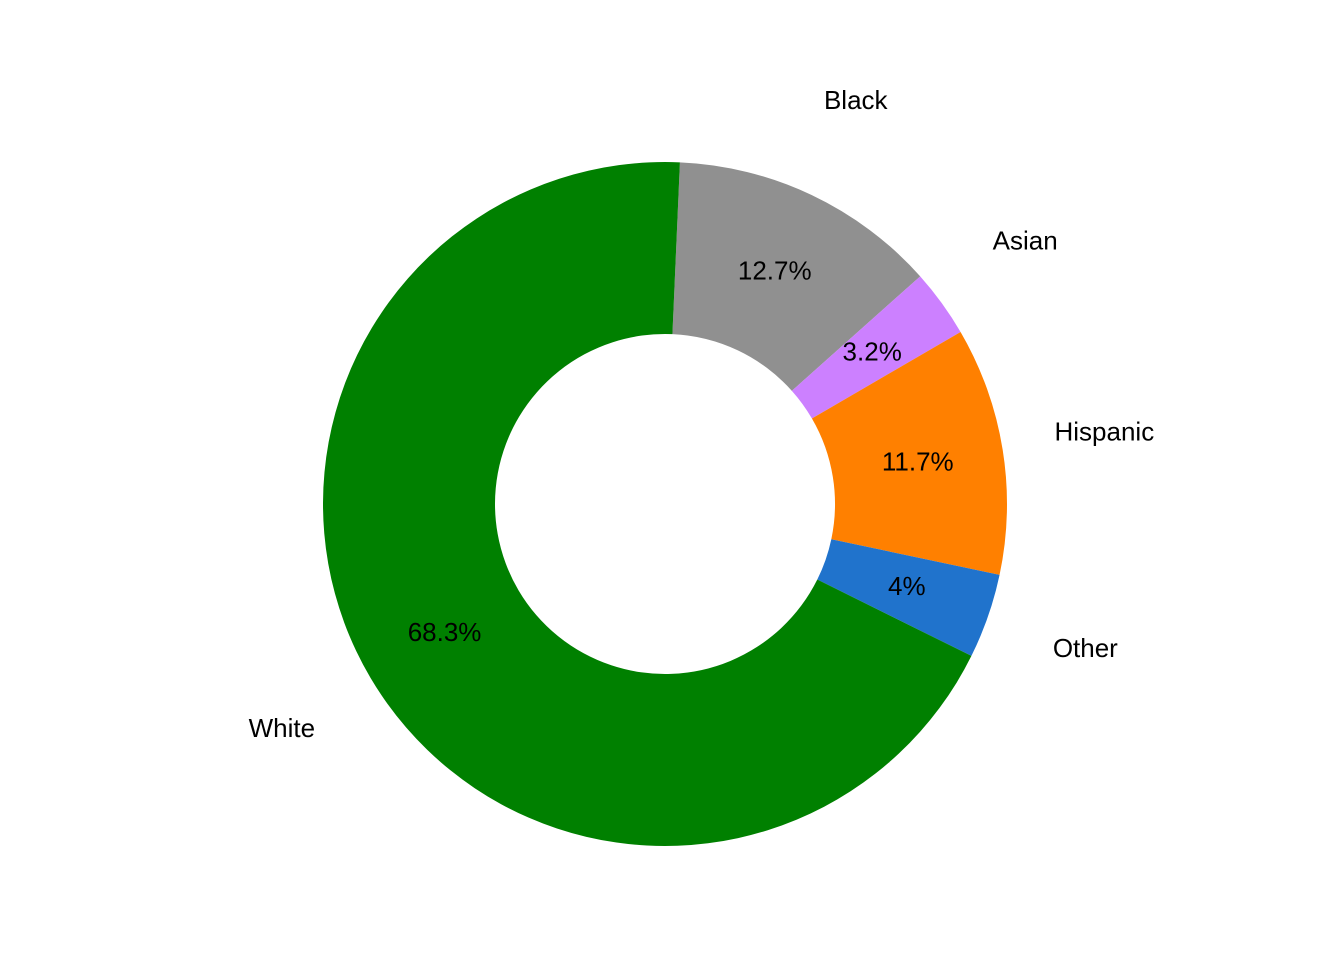  I want to click on category-label: Other, so click(1085, 648).